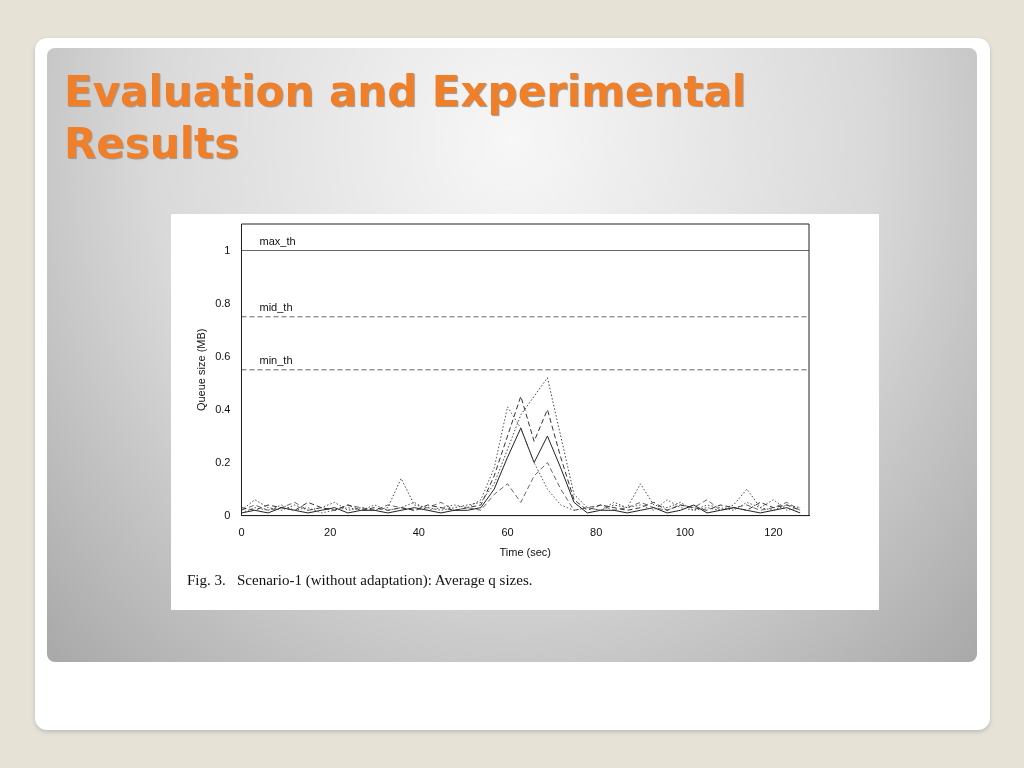  What do you see at coordinates (223, 355) in the screenshot?
I see `y-tick-label: 0.6` at bounding box center [223, 355].